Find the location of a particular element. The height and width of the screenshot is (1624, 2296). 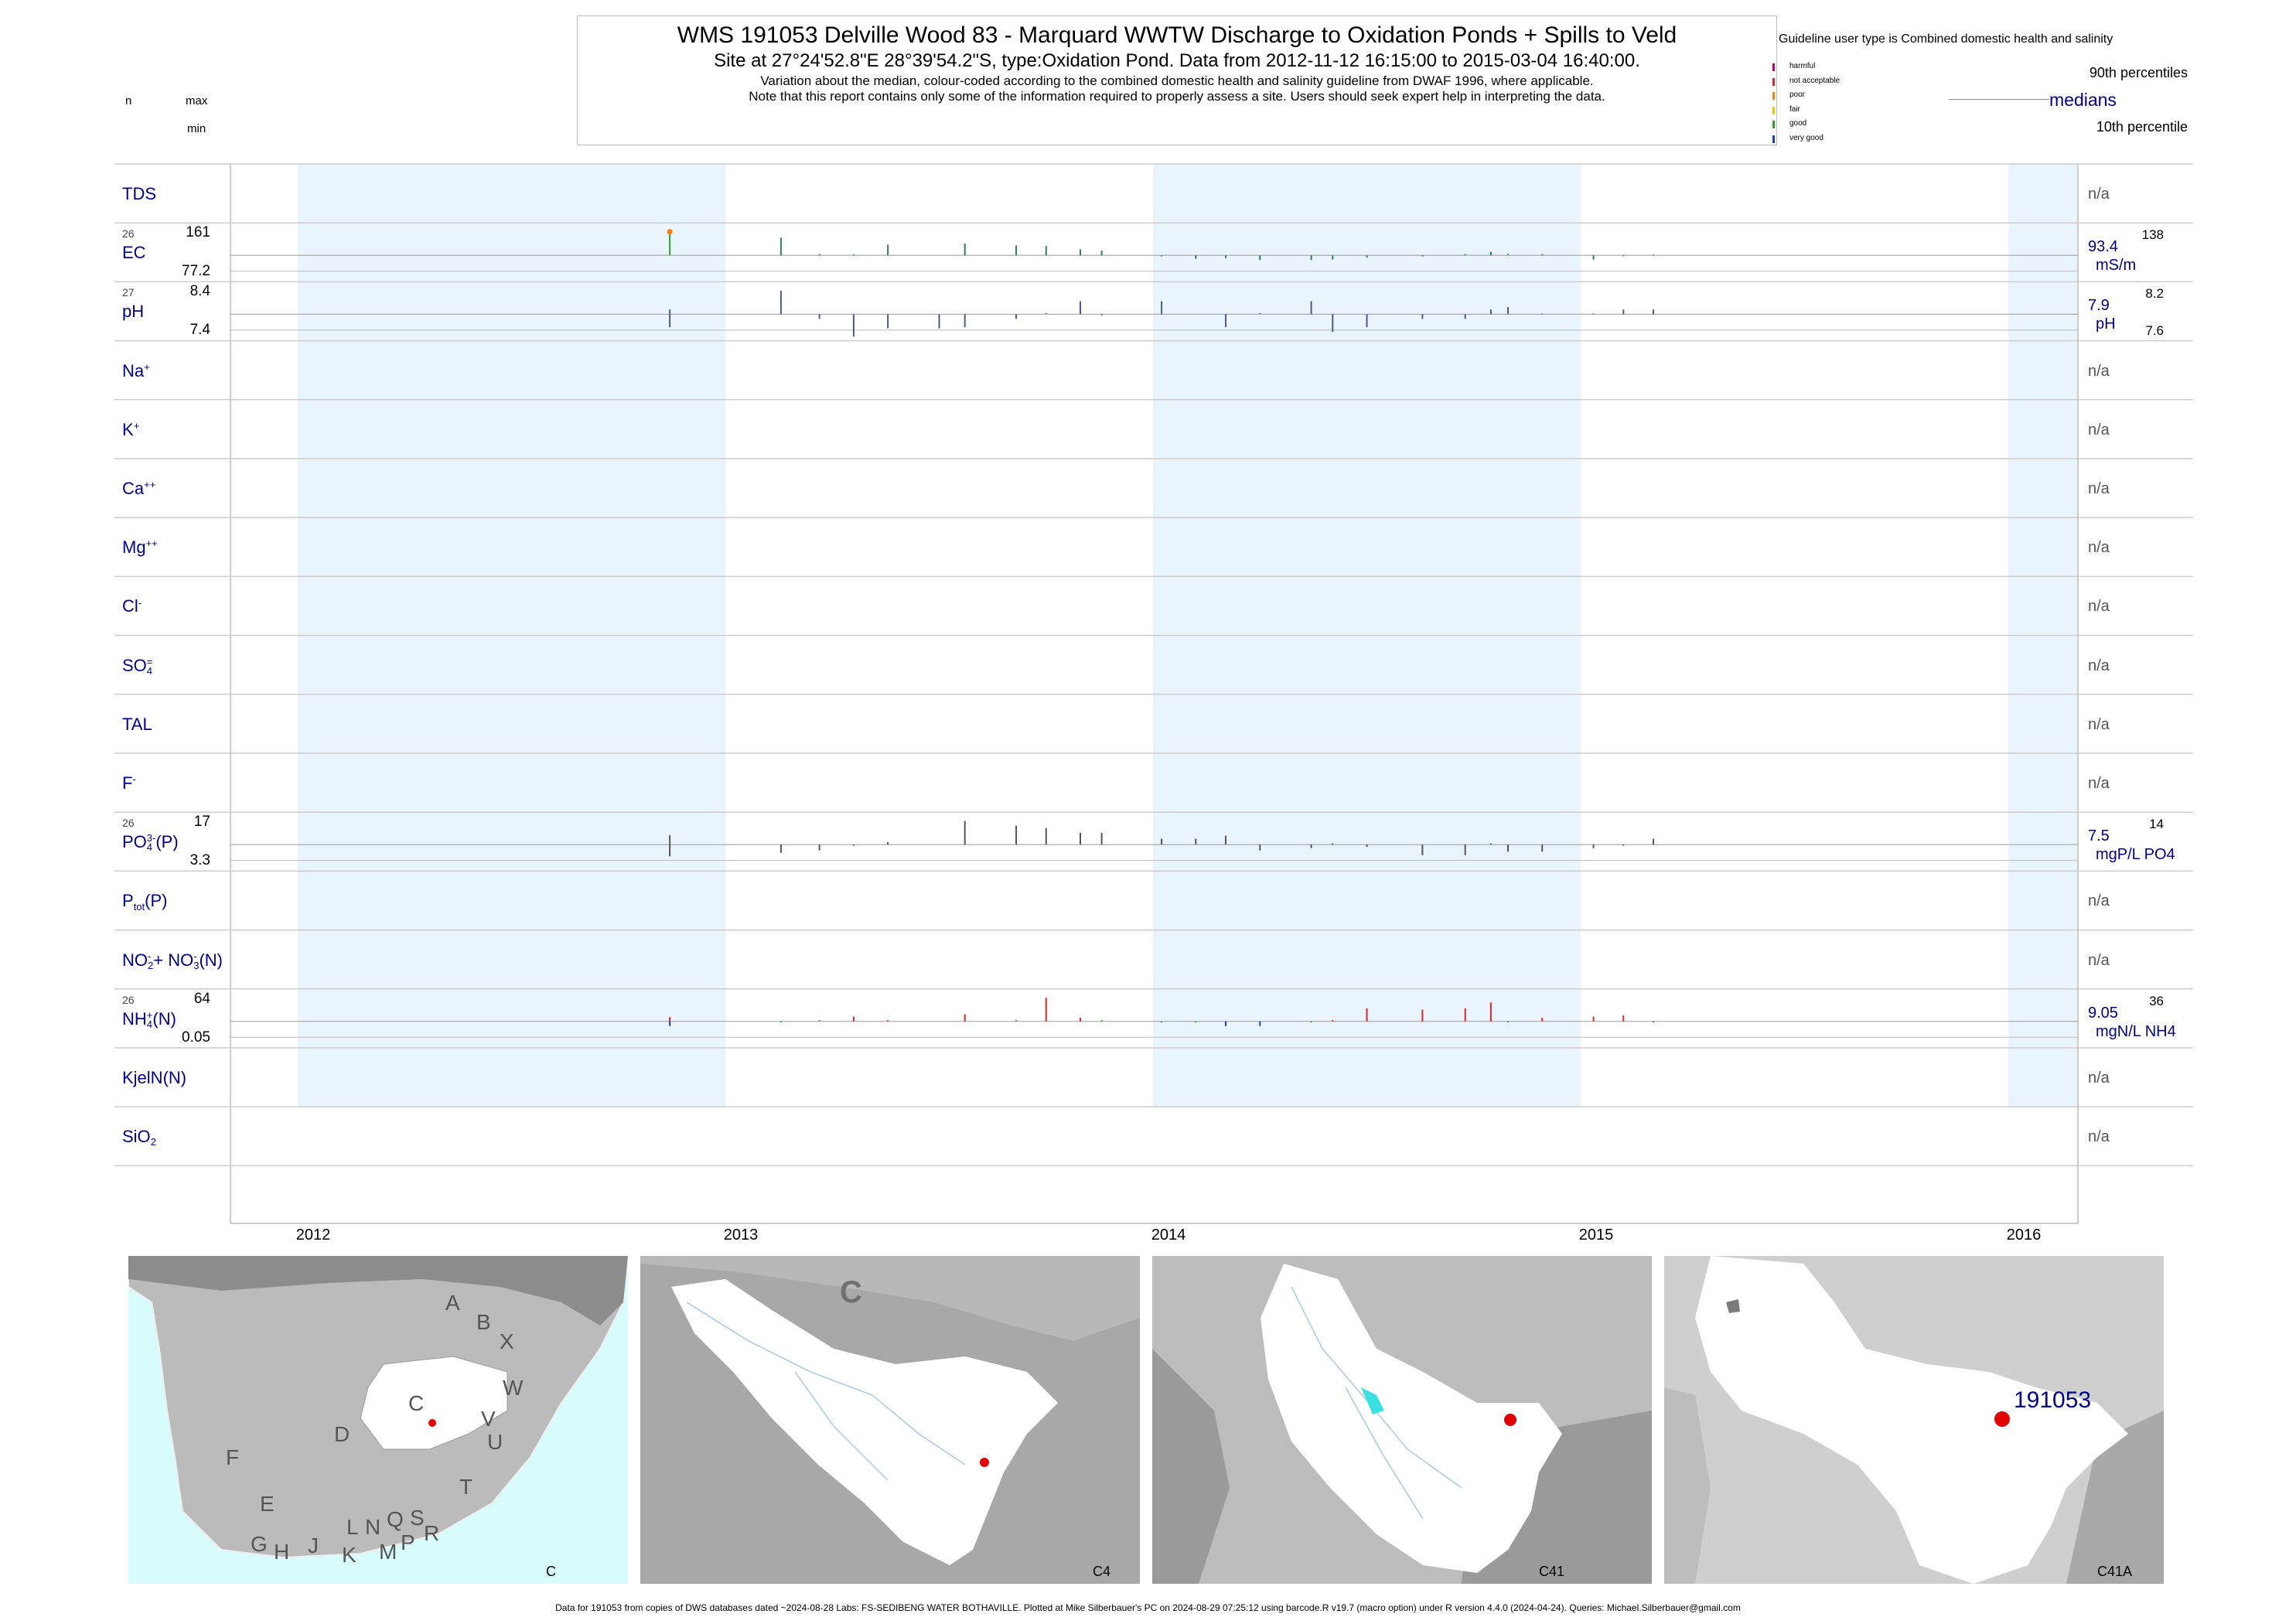

legend-label-1: not acceptable is located at coordinates (1815, 80).